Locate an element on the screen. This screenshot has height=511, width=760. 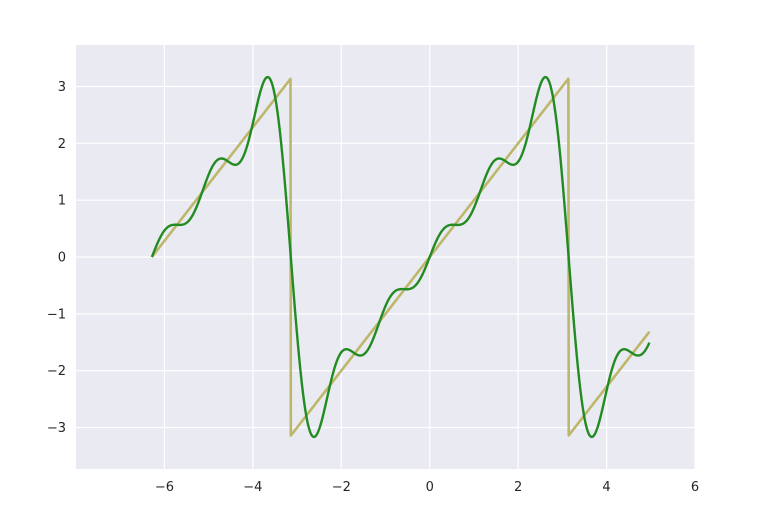
x-tick-label: −2 is located at coordinates (341, 487).